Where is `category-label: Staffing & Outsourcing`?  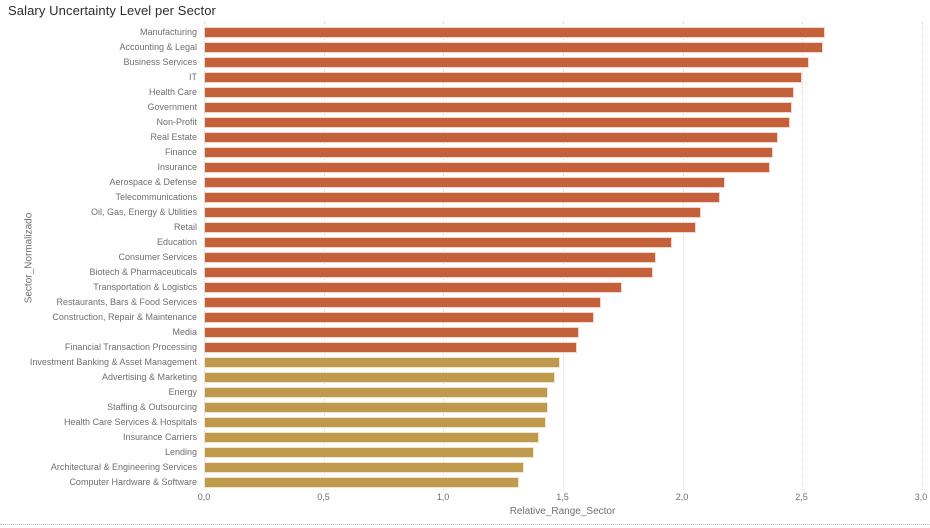
category-label: Staffing & Outsourcing is located at coordinates (152, 407).